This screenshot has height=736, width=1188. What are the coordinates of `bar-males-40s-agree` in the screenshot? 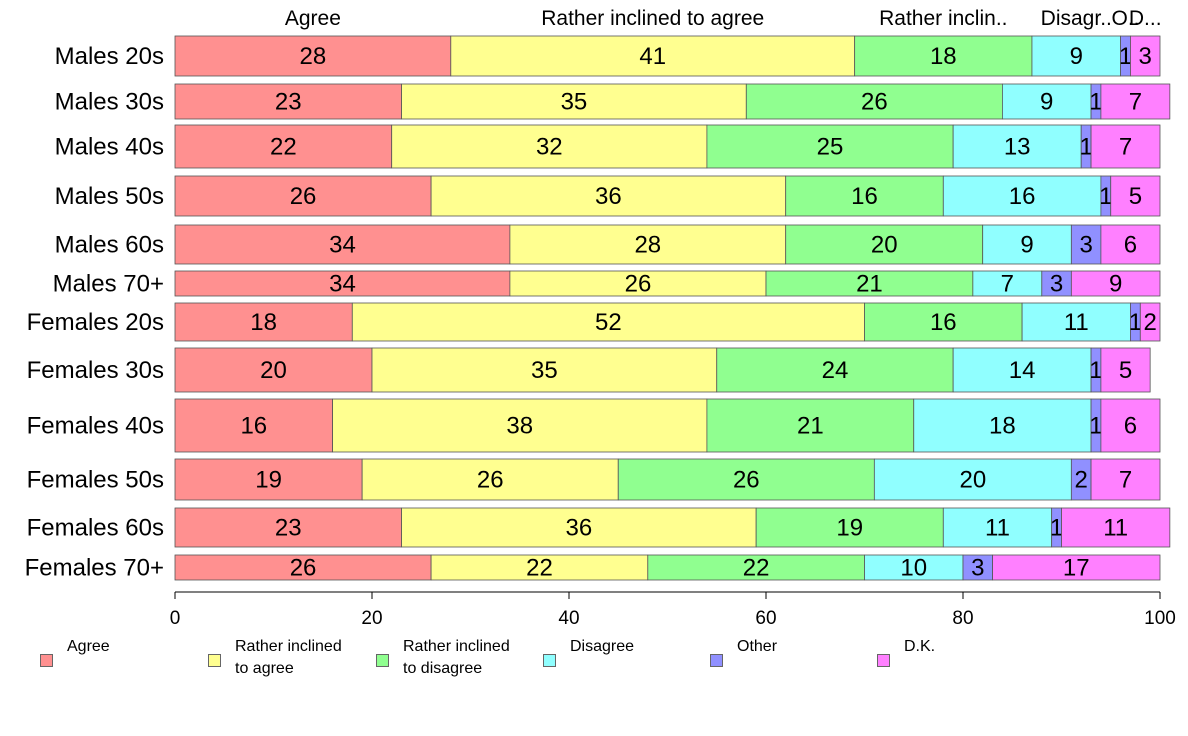 It's located at (283, 146).